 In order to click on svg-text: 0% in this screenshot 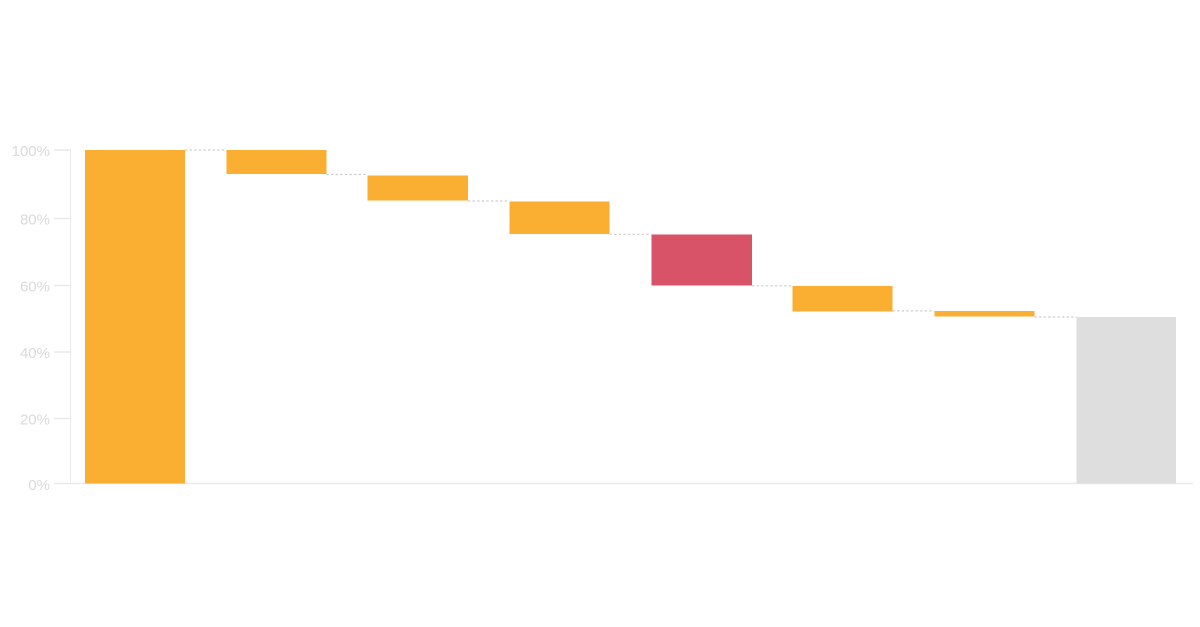, I will do `click(39, 485)`.